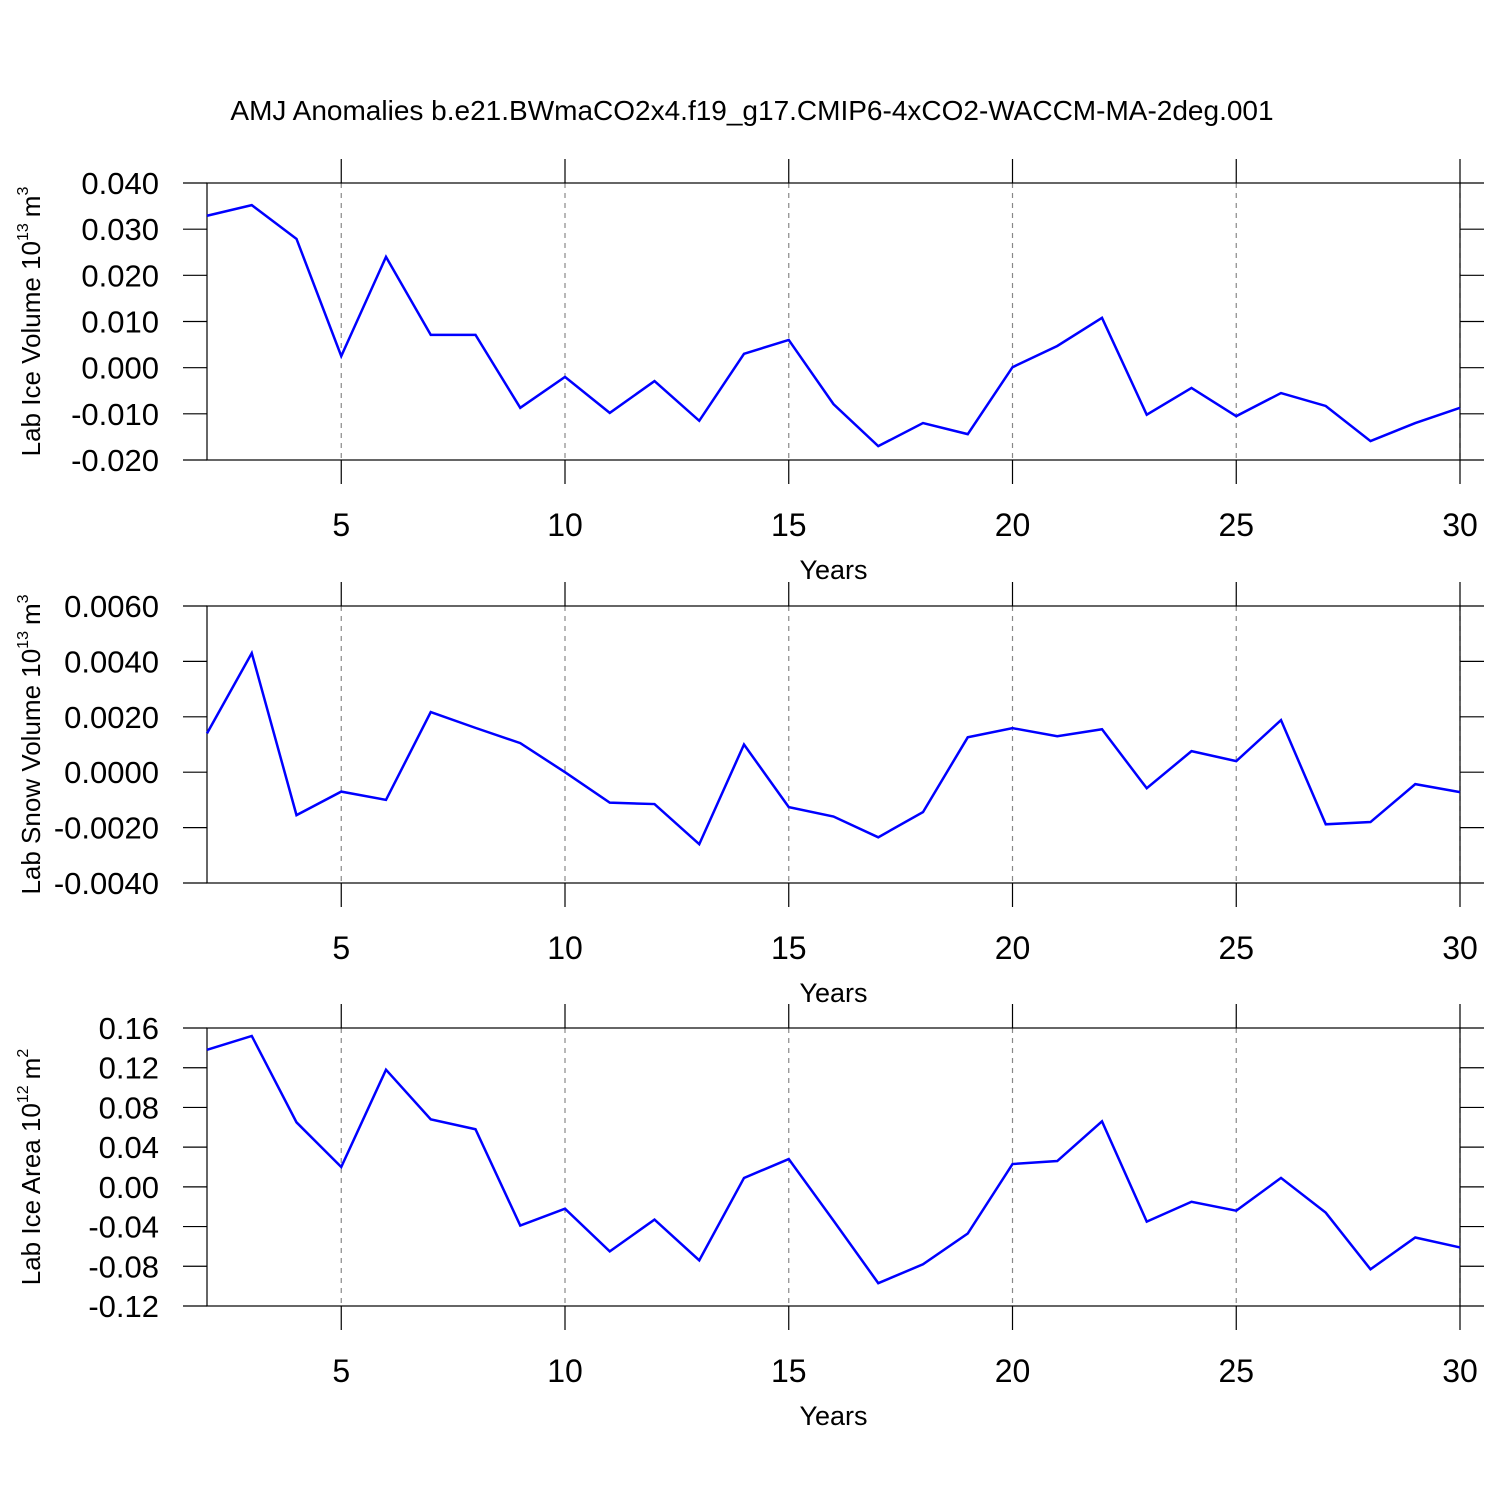 Image resolution: width=1500 pixels, height=1500 pixels. Describe the element at coordinates (120, 229) in the screenshot. I see `y-tick-label: 0.030` at that location.